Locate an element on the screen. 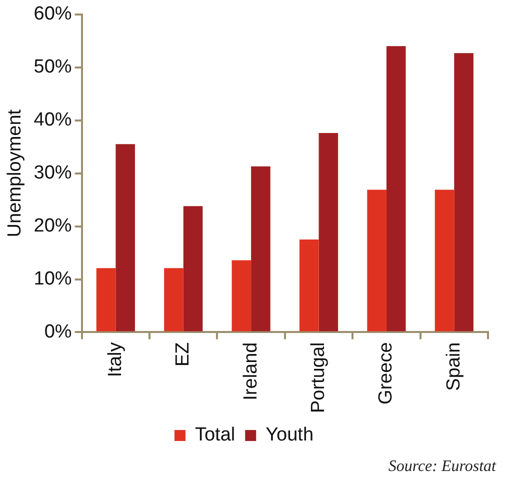  source-note: Source: Eurostat is located at coordinates (441, 467).